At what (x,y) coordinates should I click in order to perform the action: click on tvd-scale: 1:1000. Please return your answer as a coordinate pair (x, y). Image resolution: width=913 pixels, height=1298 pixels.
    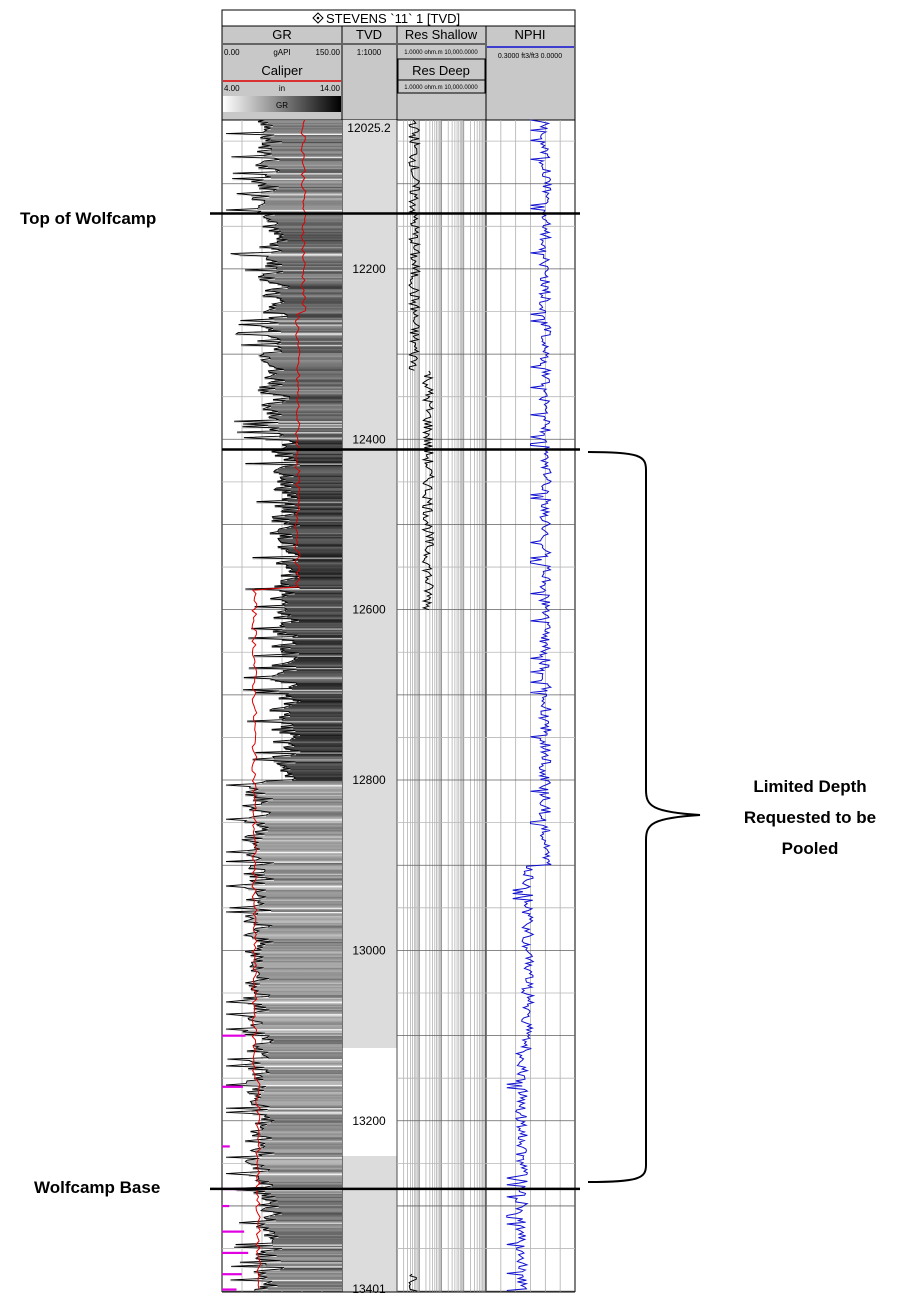
    Looking at the image, I should click on (369, 52).